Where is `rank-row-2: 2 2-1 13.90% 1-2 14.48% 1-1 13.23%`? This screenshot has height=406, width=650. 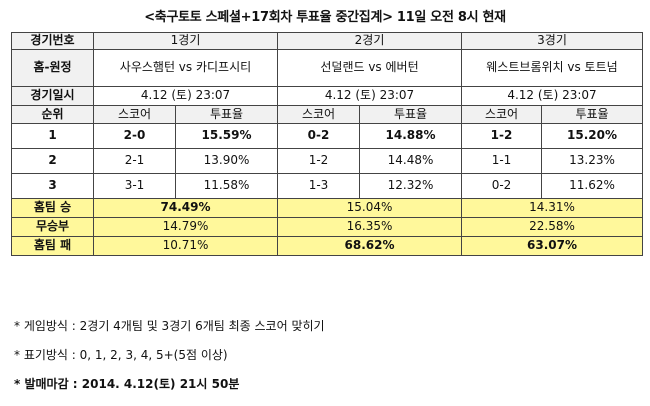 rank-row-2: 2 2-1 13.90% 1-2 14.48% 1-1 13.23% is located at coordinates (327, 161).